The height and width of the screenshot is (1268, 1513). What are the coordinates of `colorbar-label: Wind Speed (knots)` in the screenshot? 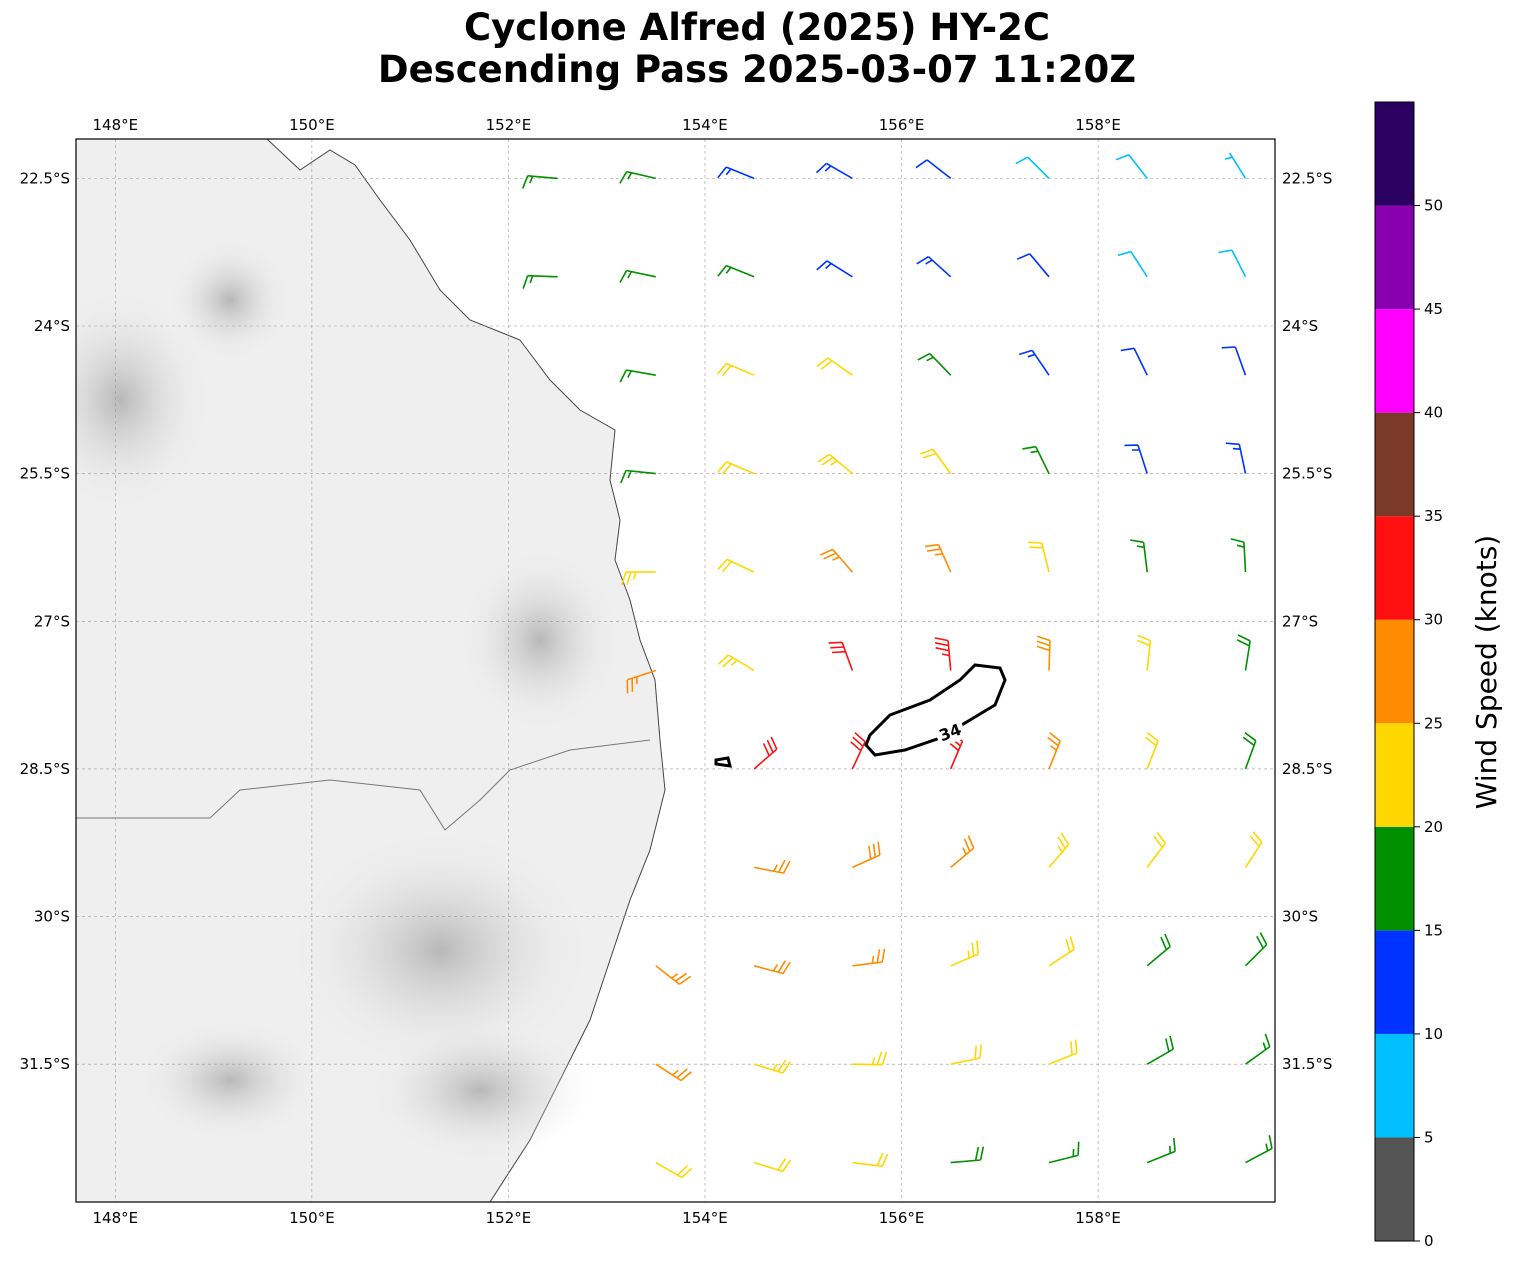 It's located at (1486, 672).